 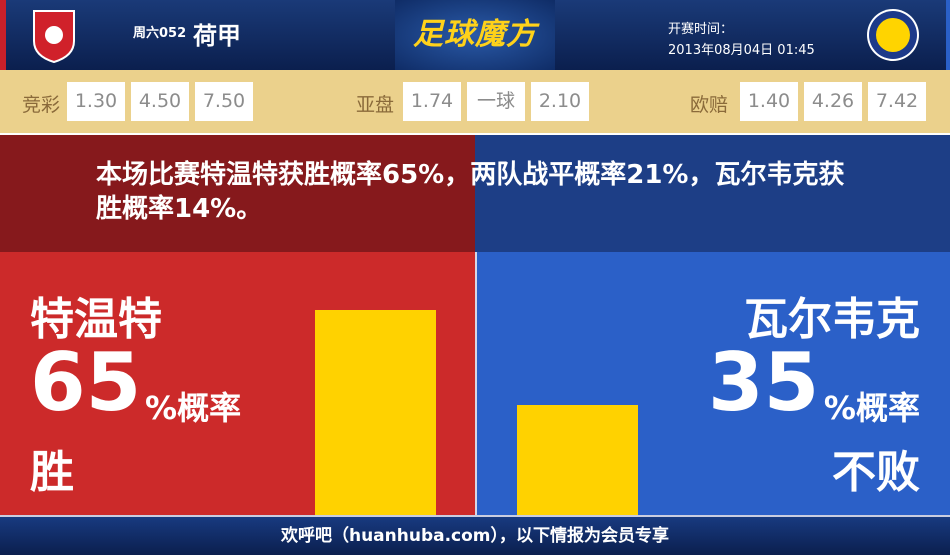 What do you see at coordinates (96, 101) in the screenshot?
I see `jc-odd: 1.30` at bounding box center [96, 101].